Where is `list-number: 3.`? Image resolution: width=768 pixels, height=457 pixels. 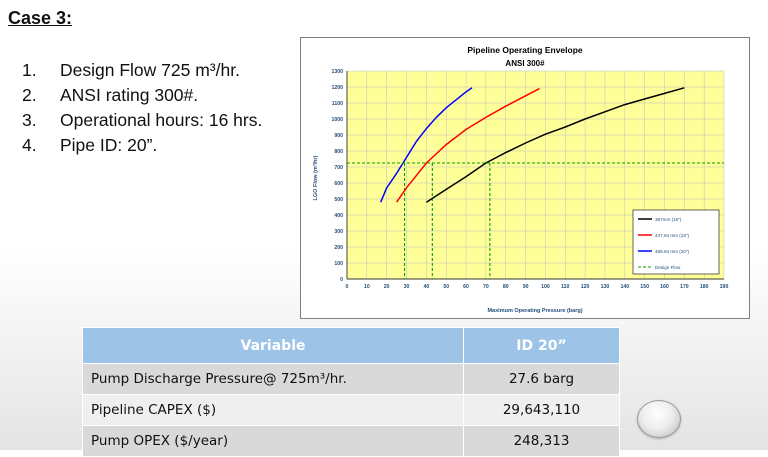 list-number: 3. is located at coordinates (29, 120).